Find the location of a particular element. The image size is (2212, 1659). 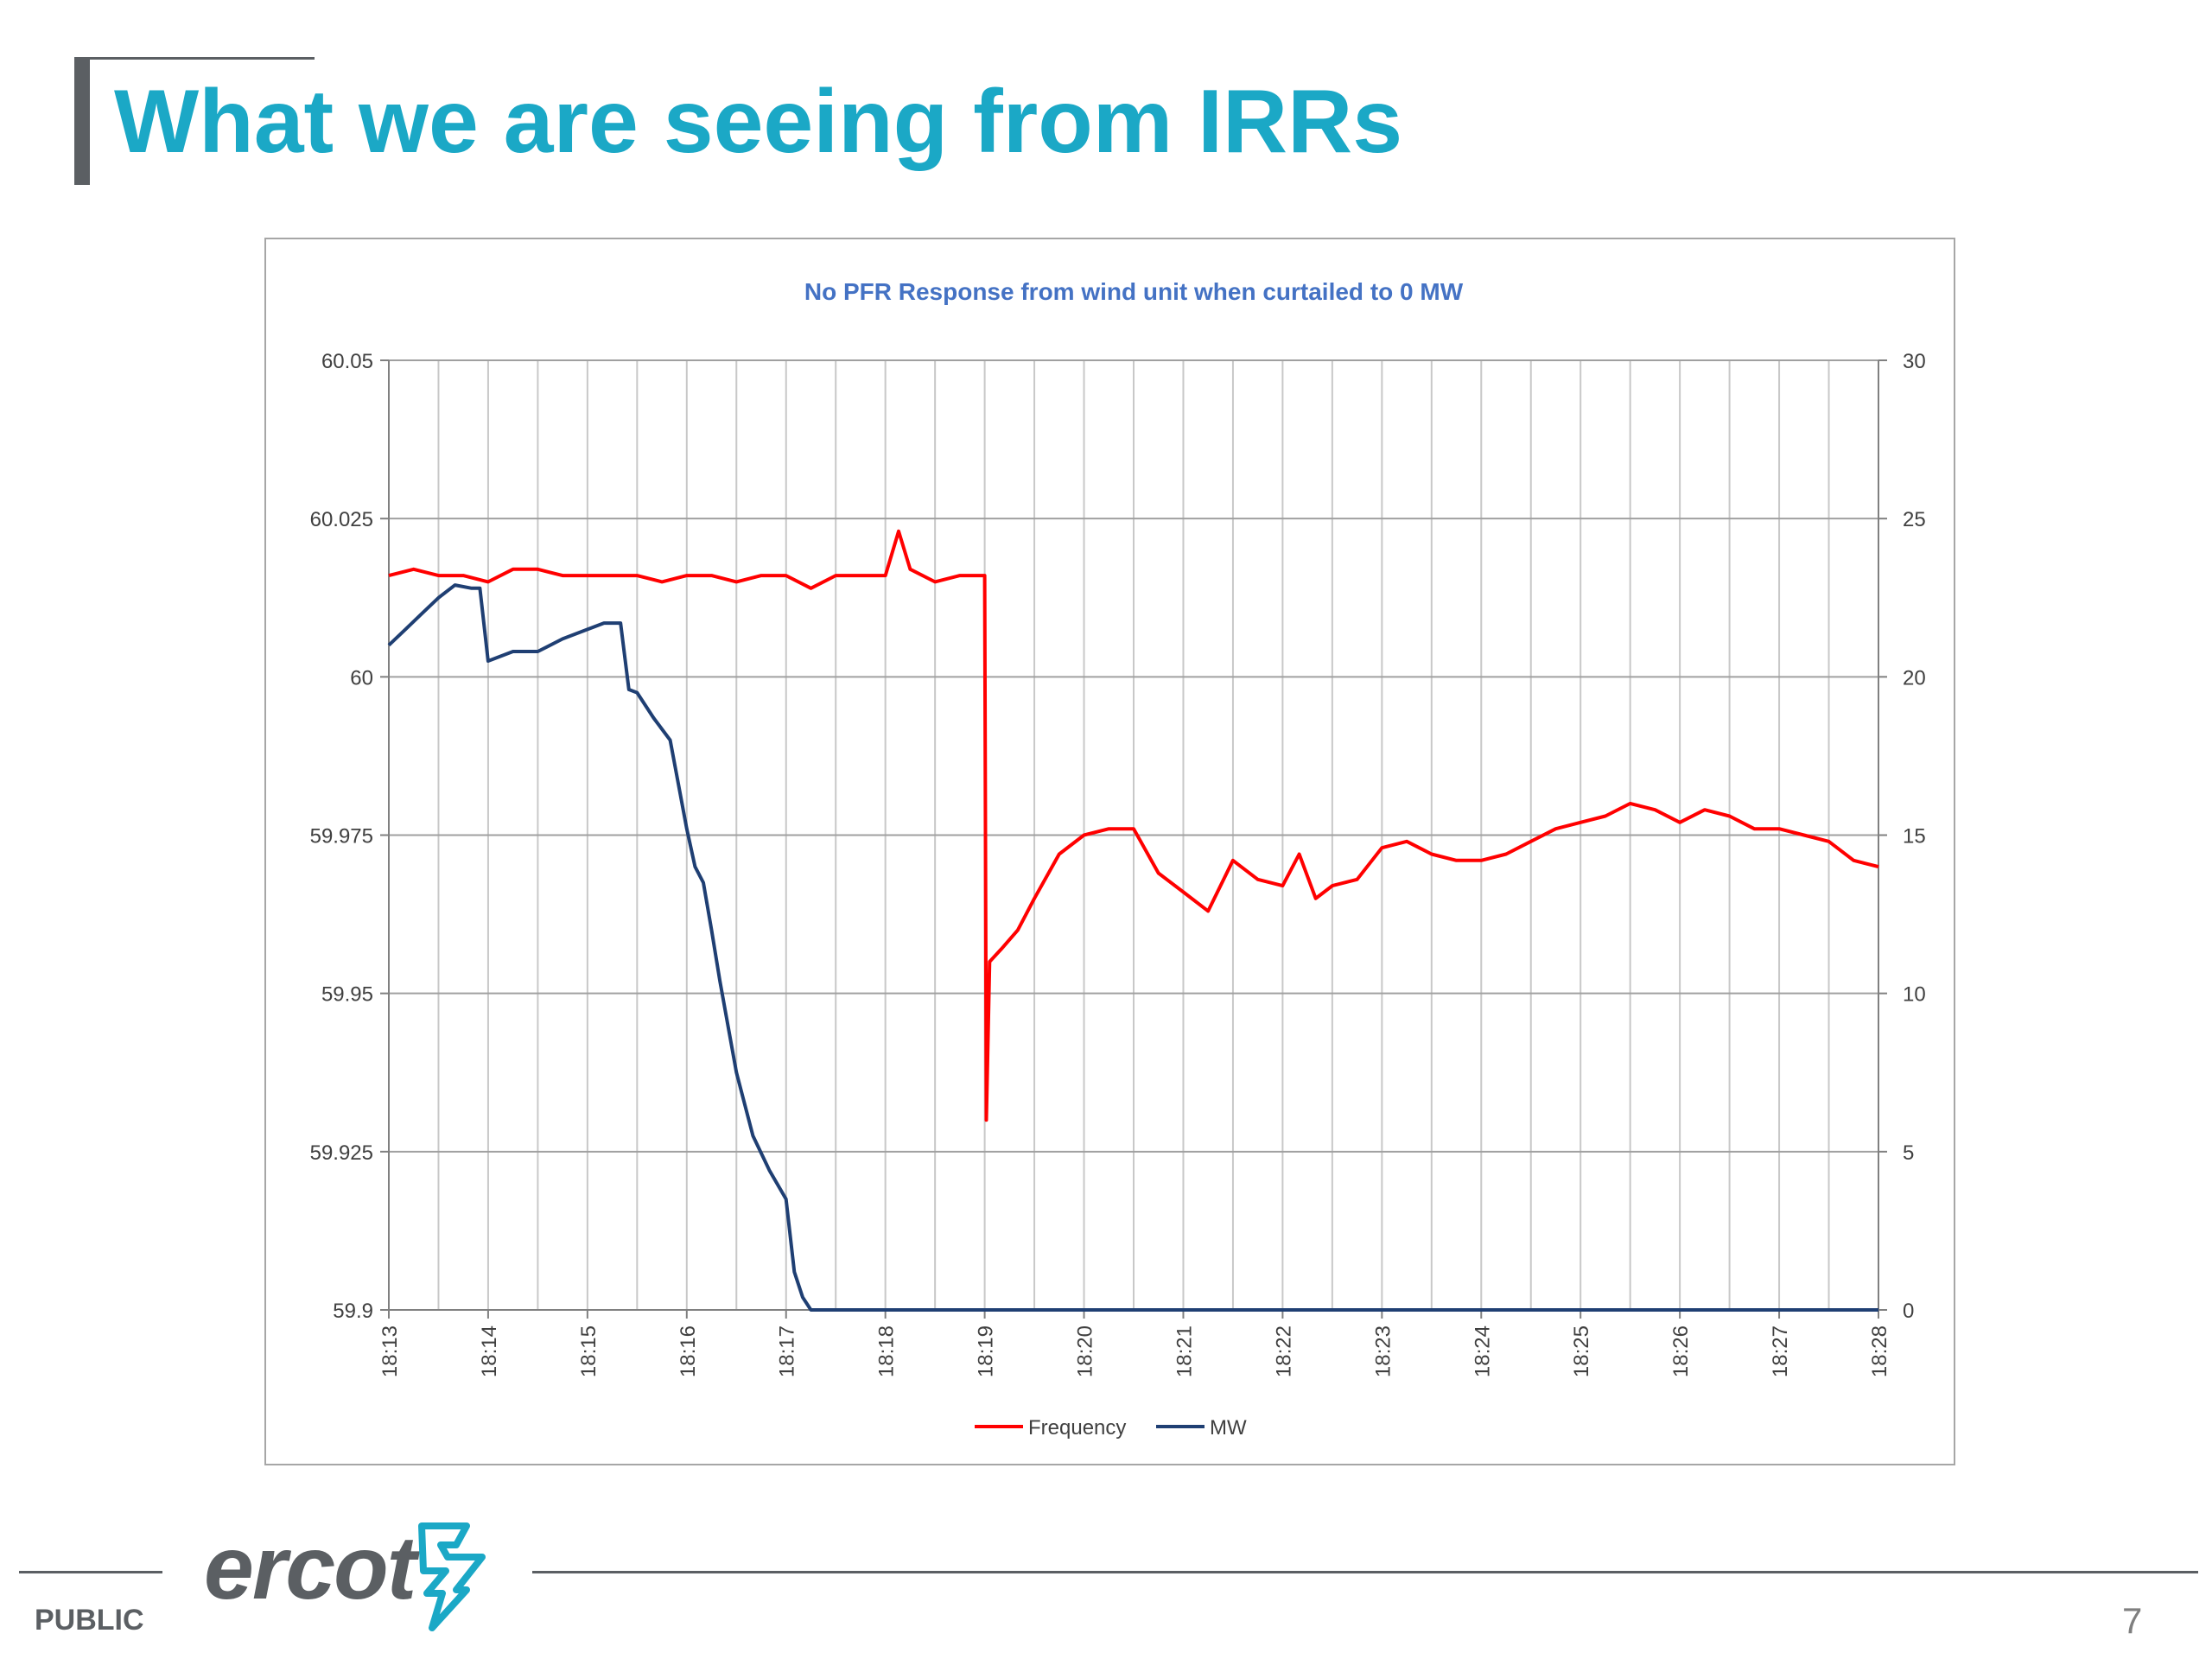

y-right-tick-label: 30 is located at coordinates (1914, 361).